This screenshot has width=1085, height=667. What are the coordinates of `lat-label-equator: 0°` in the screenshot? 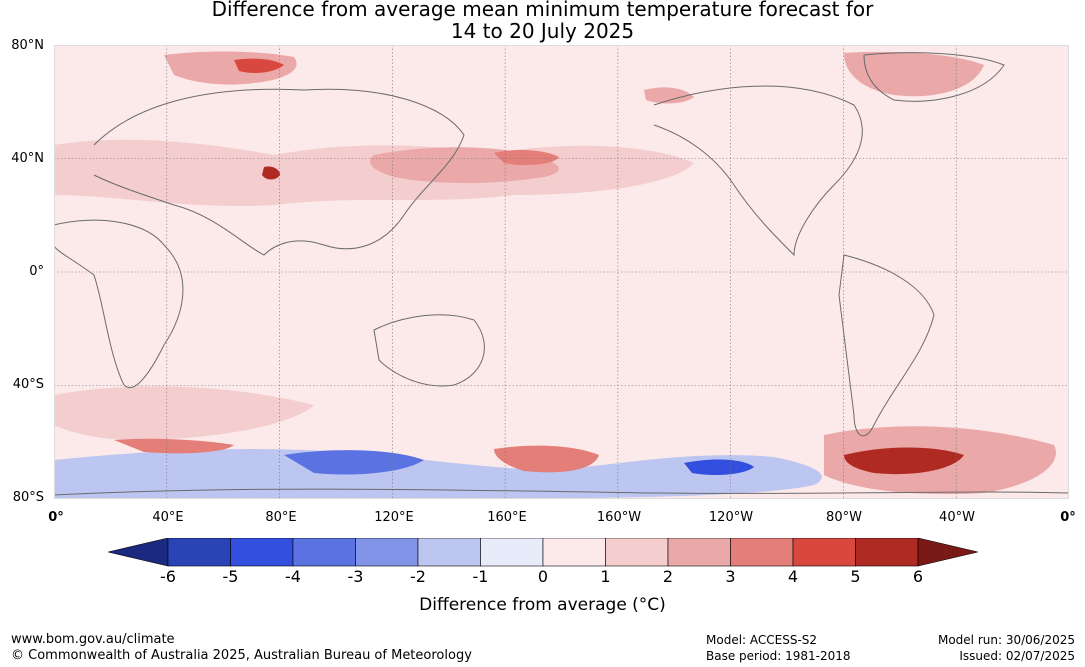 It's located at (36, 271).